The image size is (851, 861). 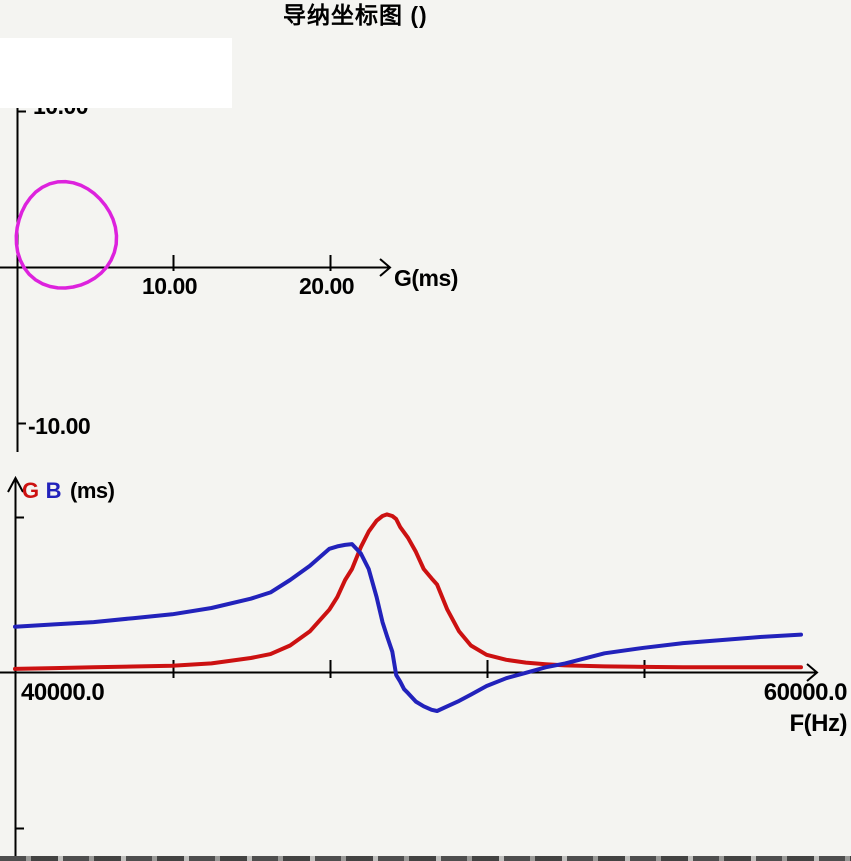 What do you see at coordinates (812, 672) in the screenshot?
I see `bottom-x-axis-arrow-icon` at bounding box center [812, 672].